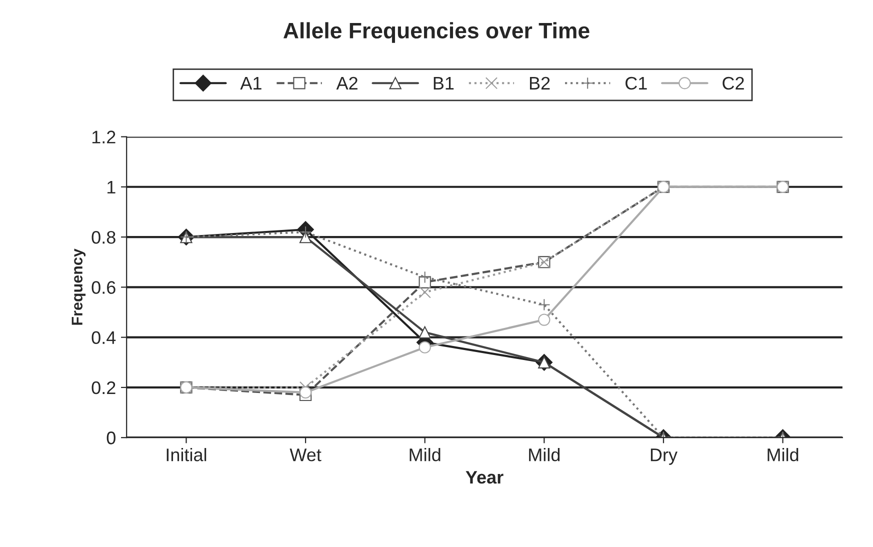  Describe the element at coordinates (485, 477) in the screenshot. I see `x-axis-title: Year` at that location.